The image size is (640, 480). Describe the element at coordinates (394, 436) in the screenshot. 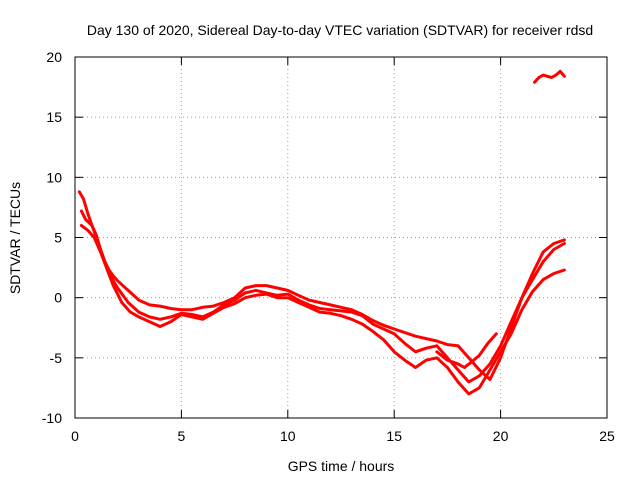

I see `x-tick-label: 15` at that location.